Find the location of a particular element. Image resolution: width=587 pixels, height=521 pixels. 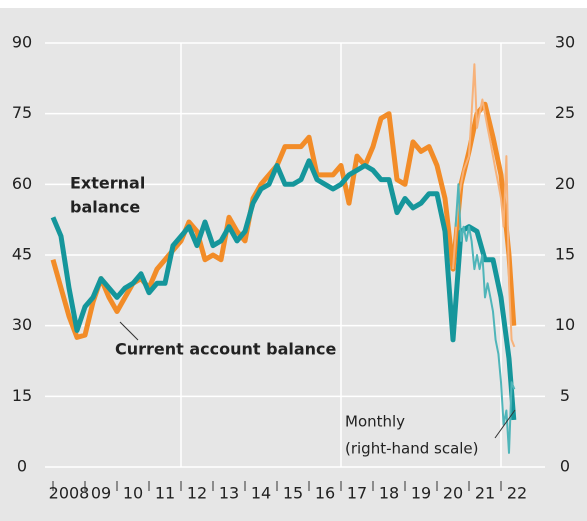

y2-tick-label: 5 is located at coordinates (565, 395).